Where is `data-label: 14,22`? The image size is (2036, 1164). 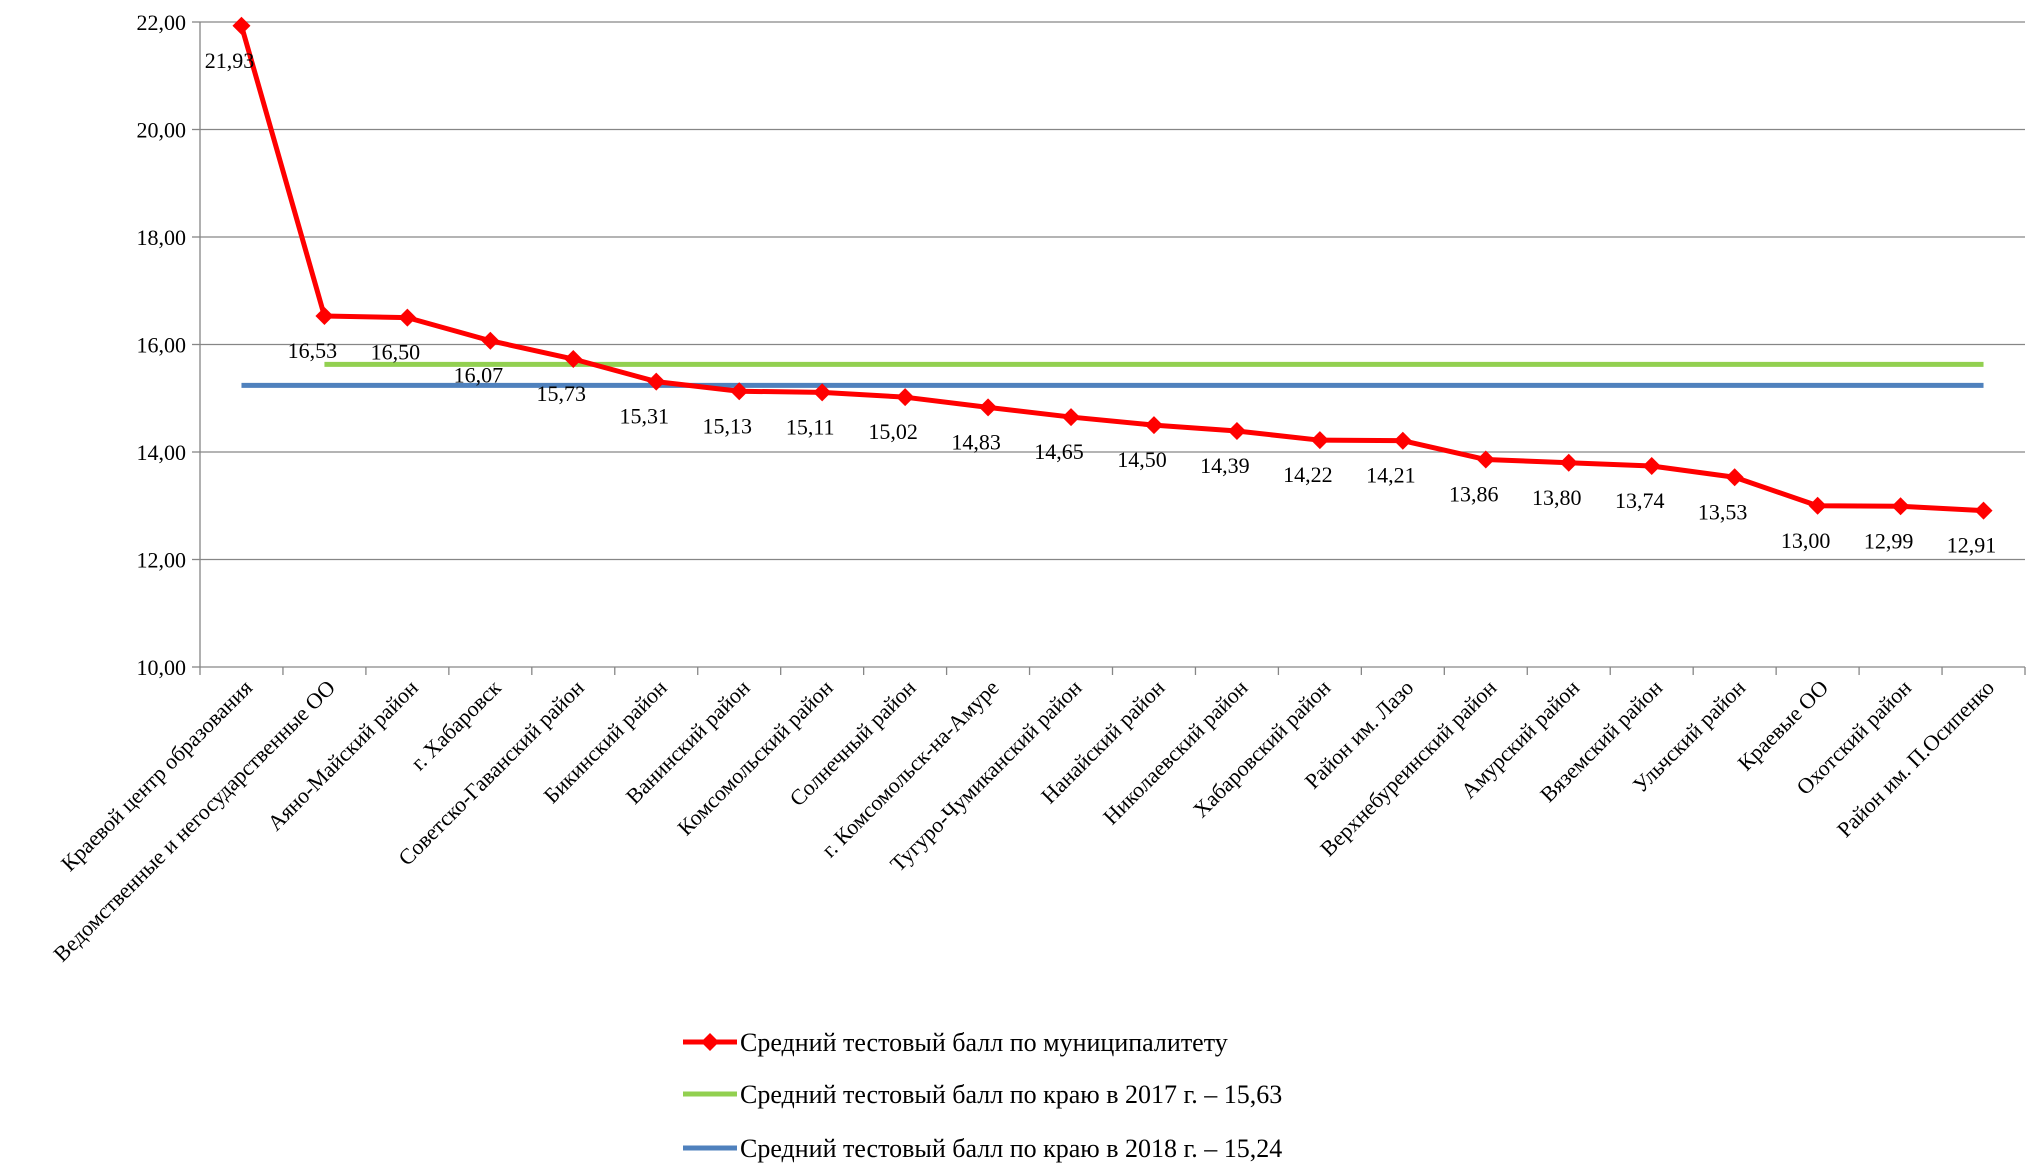 data-label: 14,22 is located at coordinates (1308, 474).